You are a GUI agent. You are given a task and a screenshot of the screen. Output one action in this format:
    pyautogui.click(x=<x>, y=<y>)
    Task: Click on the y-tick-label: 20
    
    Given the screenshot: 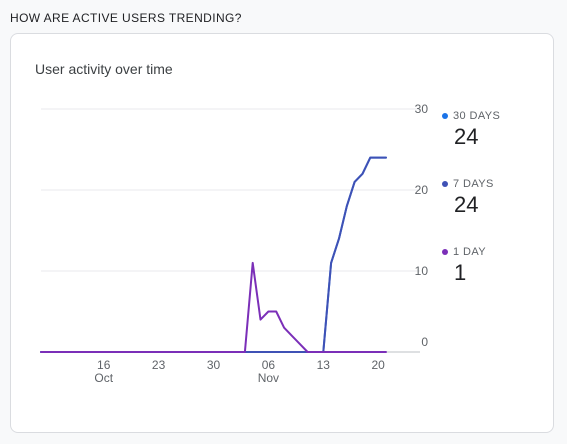 What is the action you would take?
    pyautogui.click(x=422, y=190)
    